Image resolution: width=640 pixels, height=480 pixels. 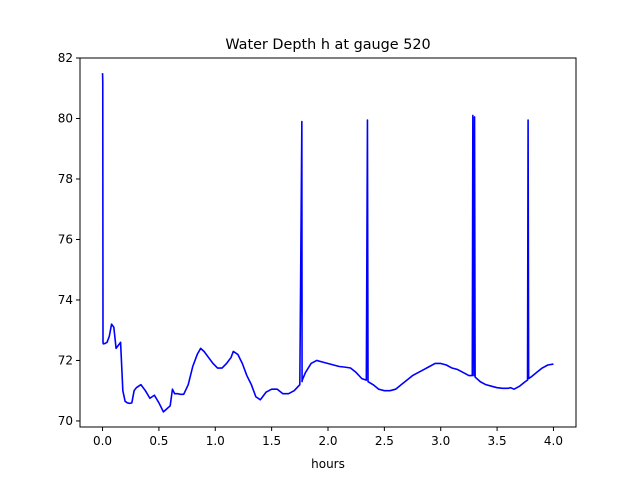 What do you see at coordinates (327, 441) in the screenshot?
I see `x-tick-label: 2.0` at bounding box center [327, 441].